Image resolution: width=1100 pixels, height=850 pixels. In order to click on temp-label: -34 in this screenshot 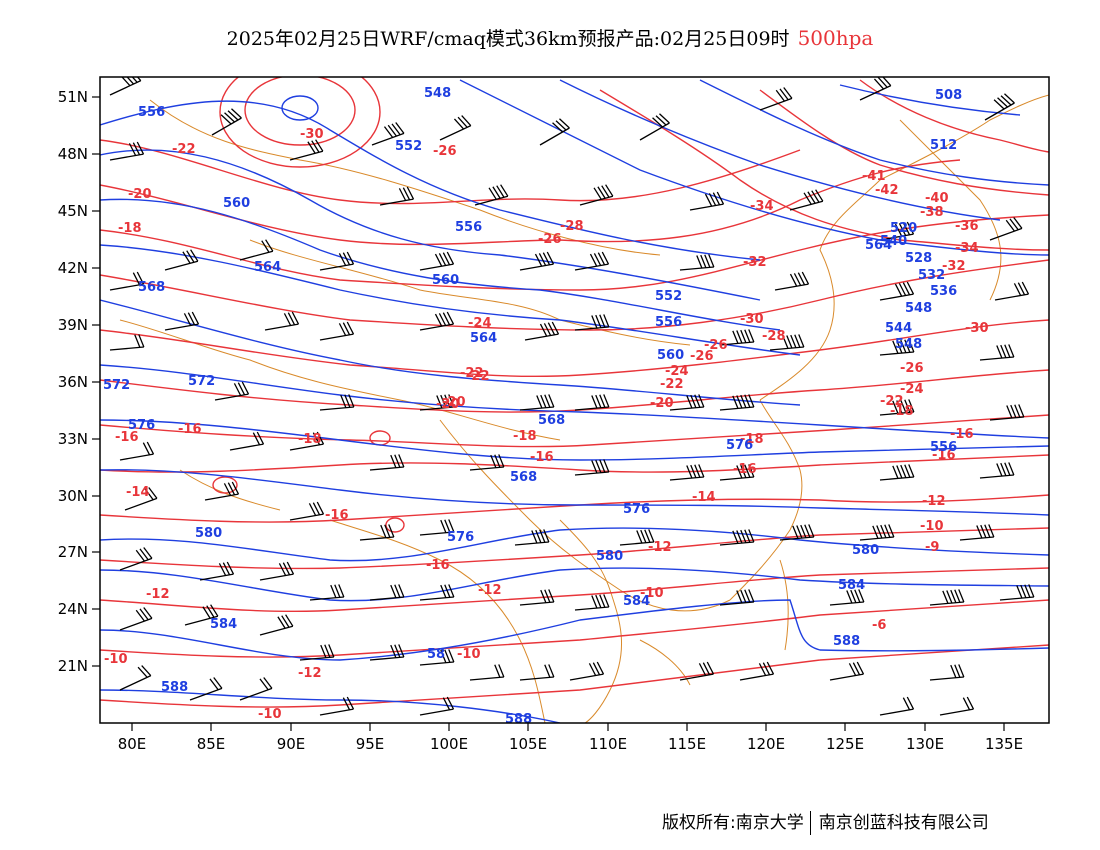, I will do `click(762, 206)`.